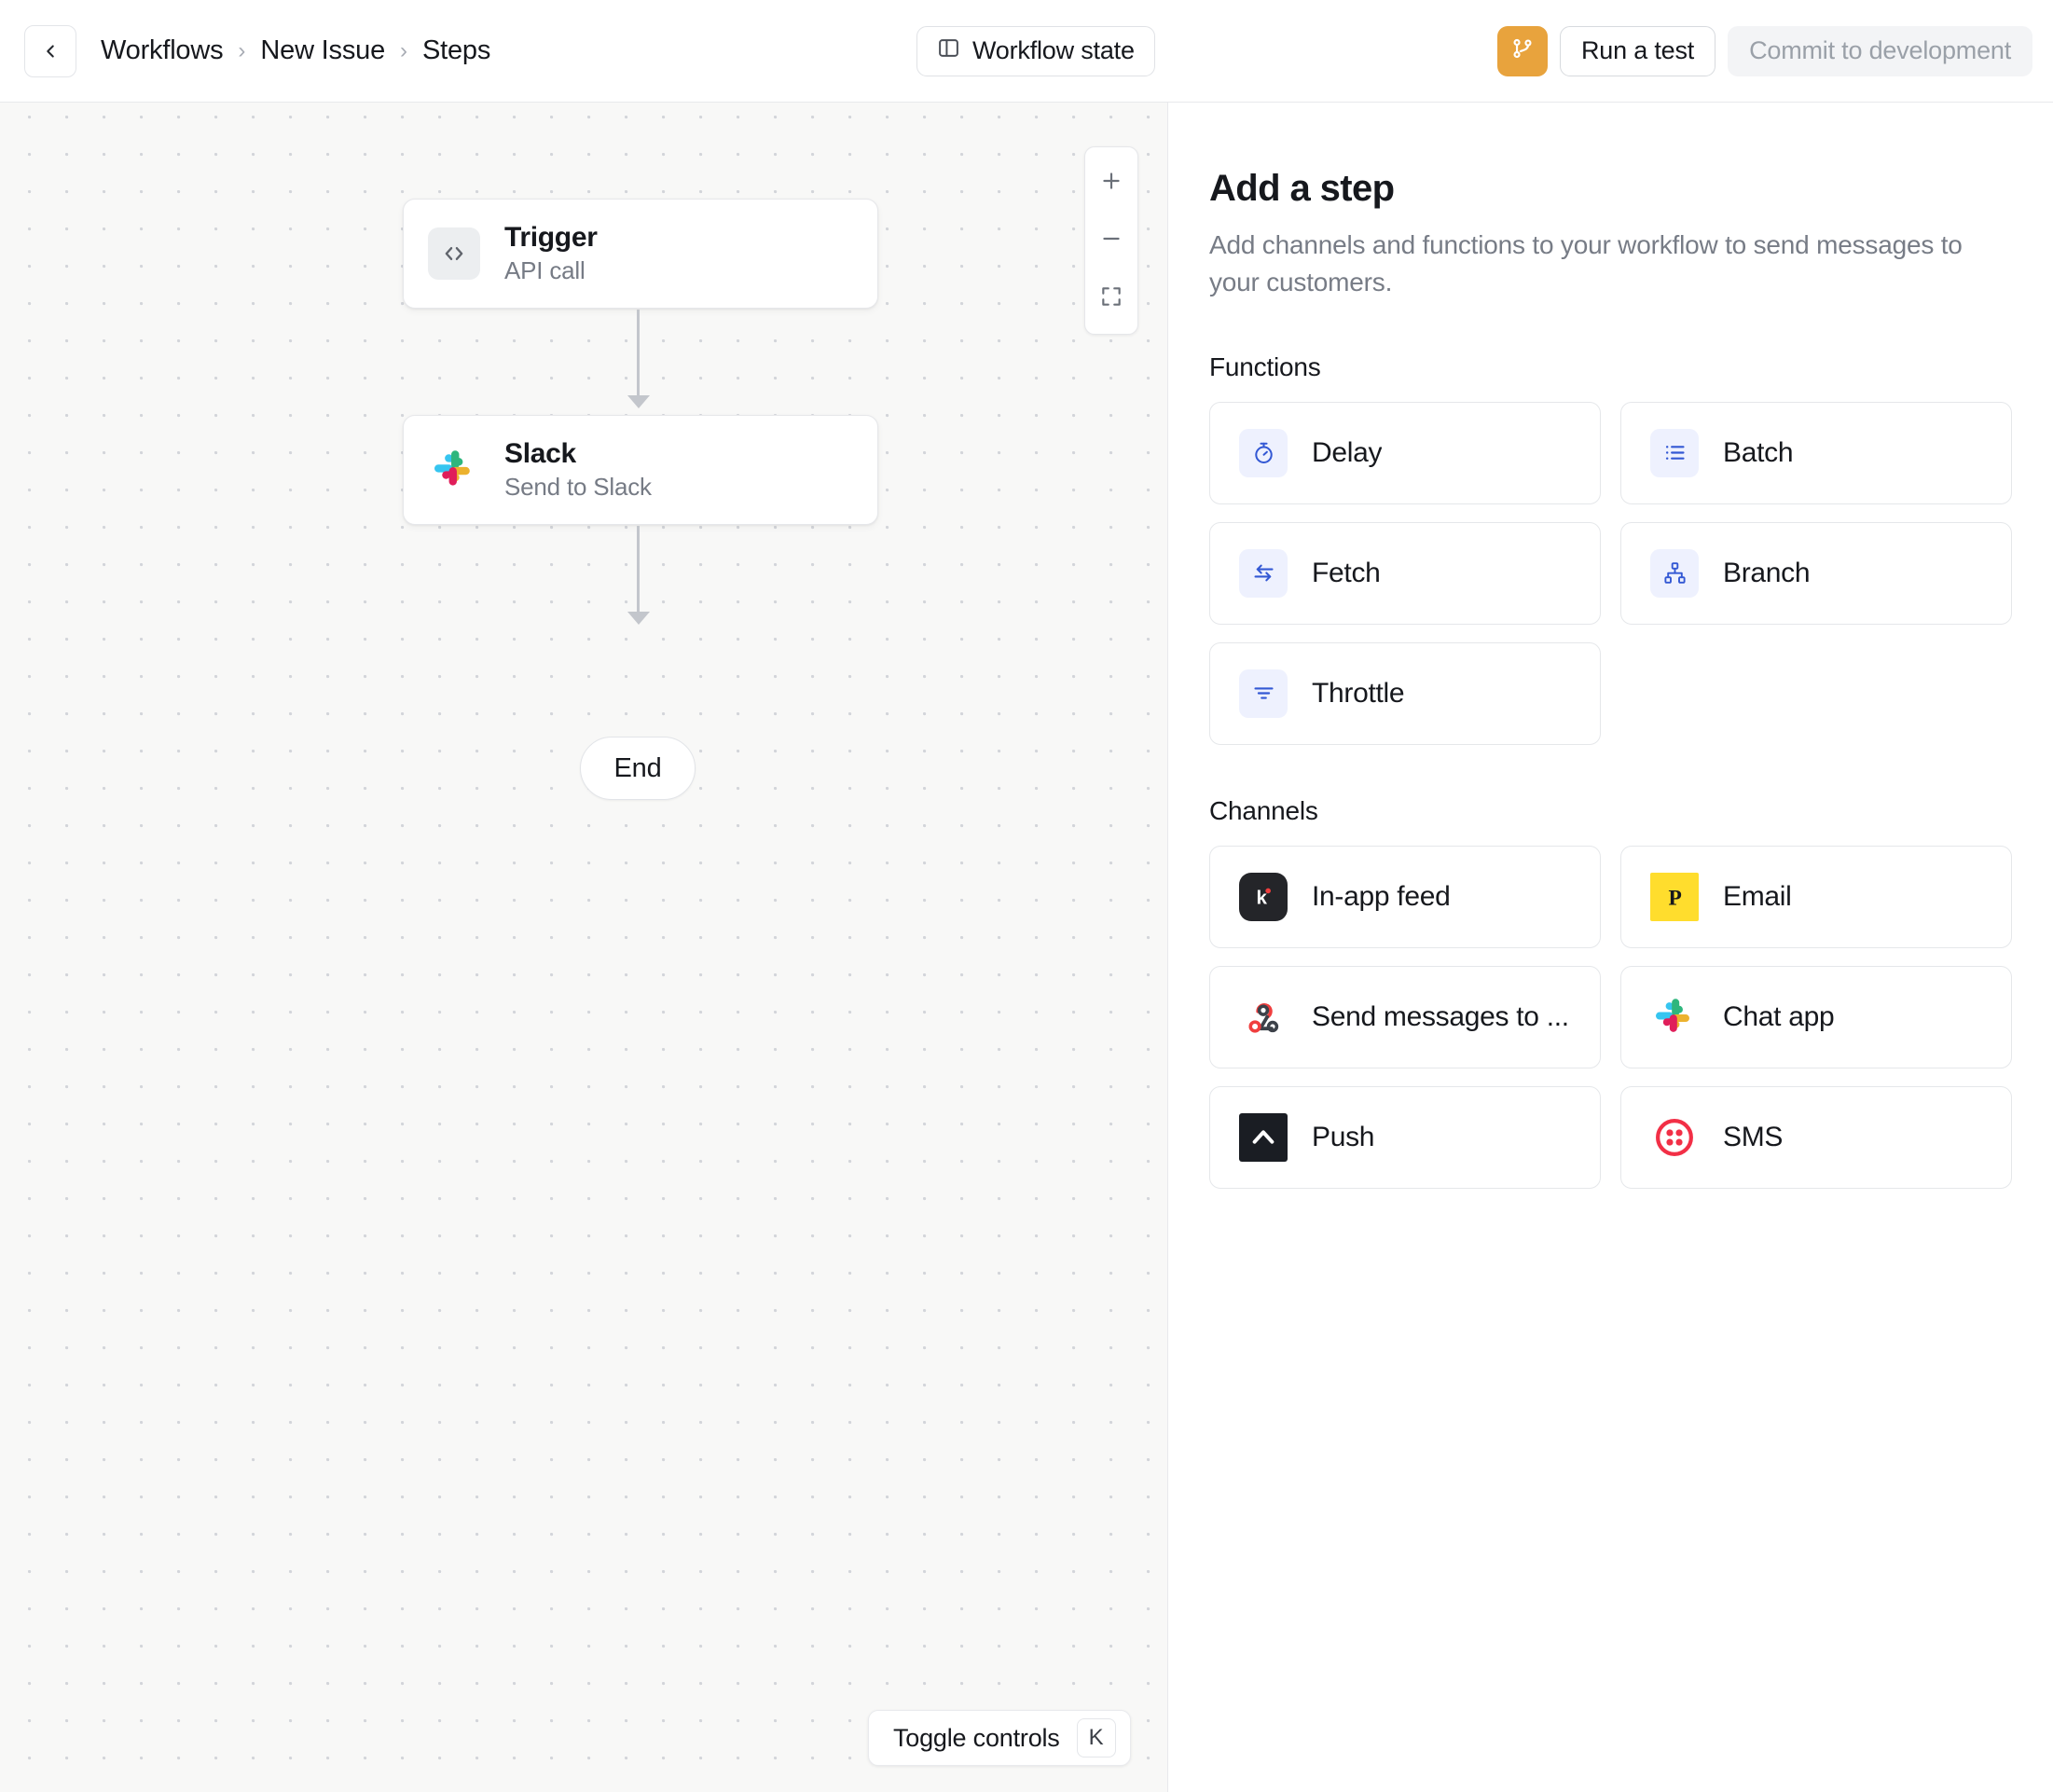 The height and width of the screenshot is (1792, 2053). I want to click on panel-layout-icon, so click(948, 51).